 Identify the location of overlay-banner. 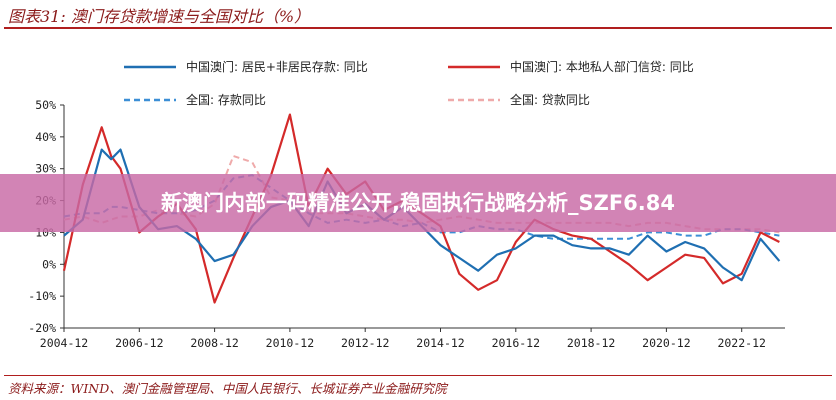
(418, 203).